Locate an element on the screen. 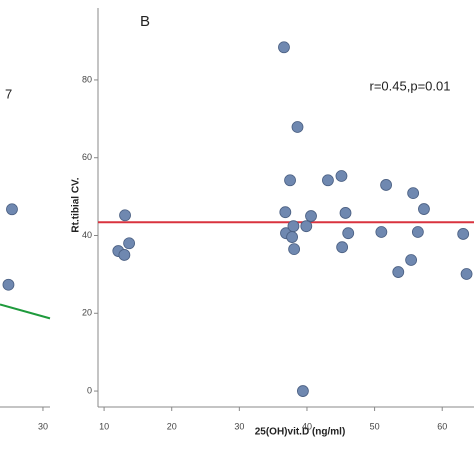  panel-title: B is located at coordinates (145, 21).